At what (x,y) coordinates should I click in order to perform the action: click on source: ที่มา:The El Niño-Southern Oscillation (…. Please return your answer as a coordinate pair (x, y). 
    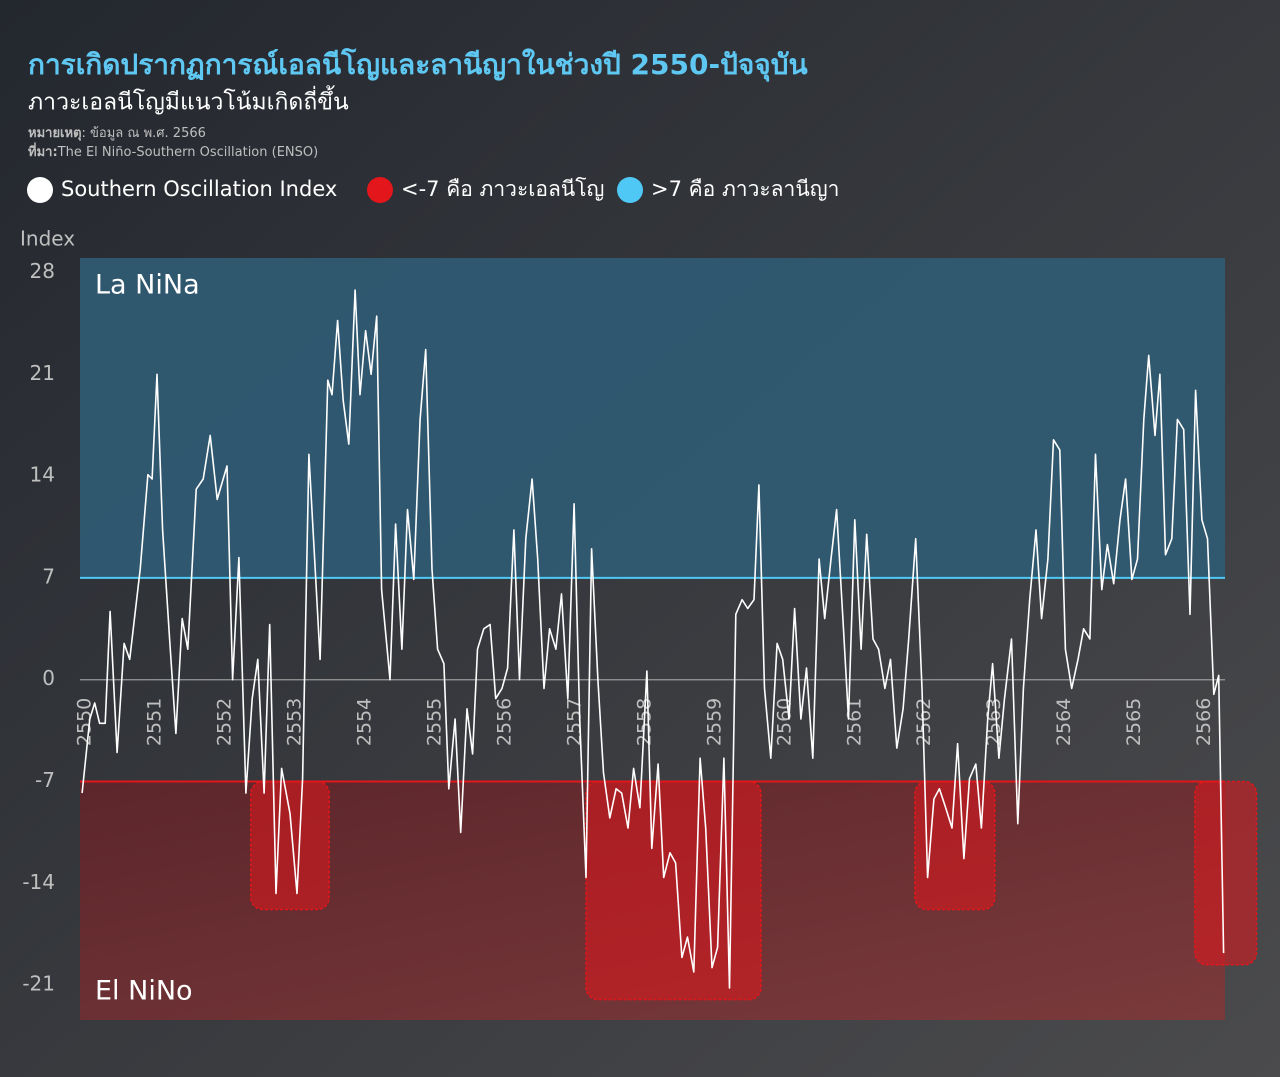
    Looking at the image, I should click on (173, 151).